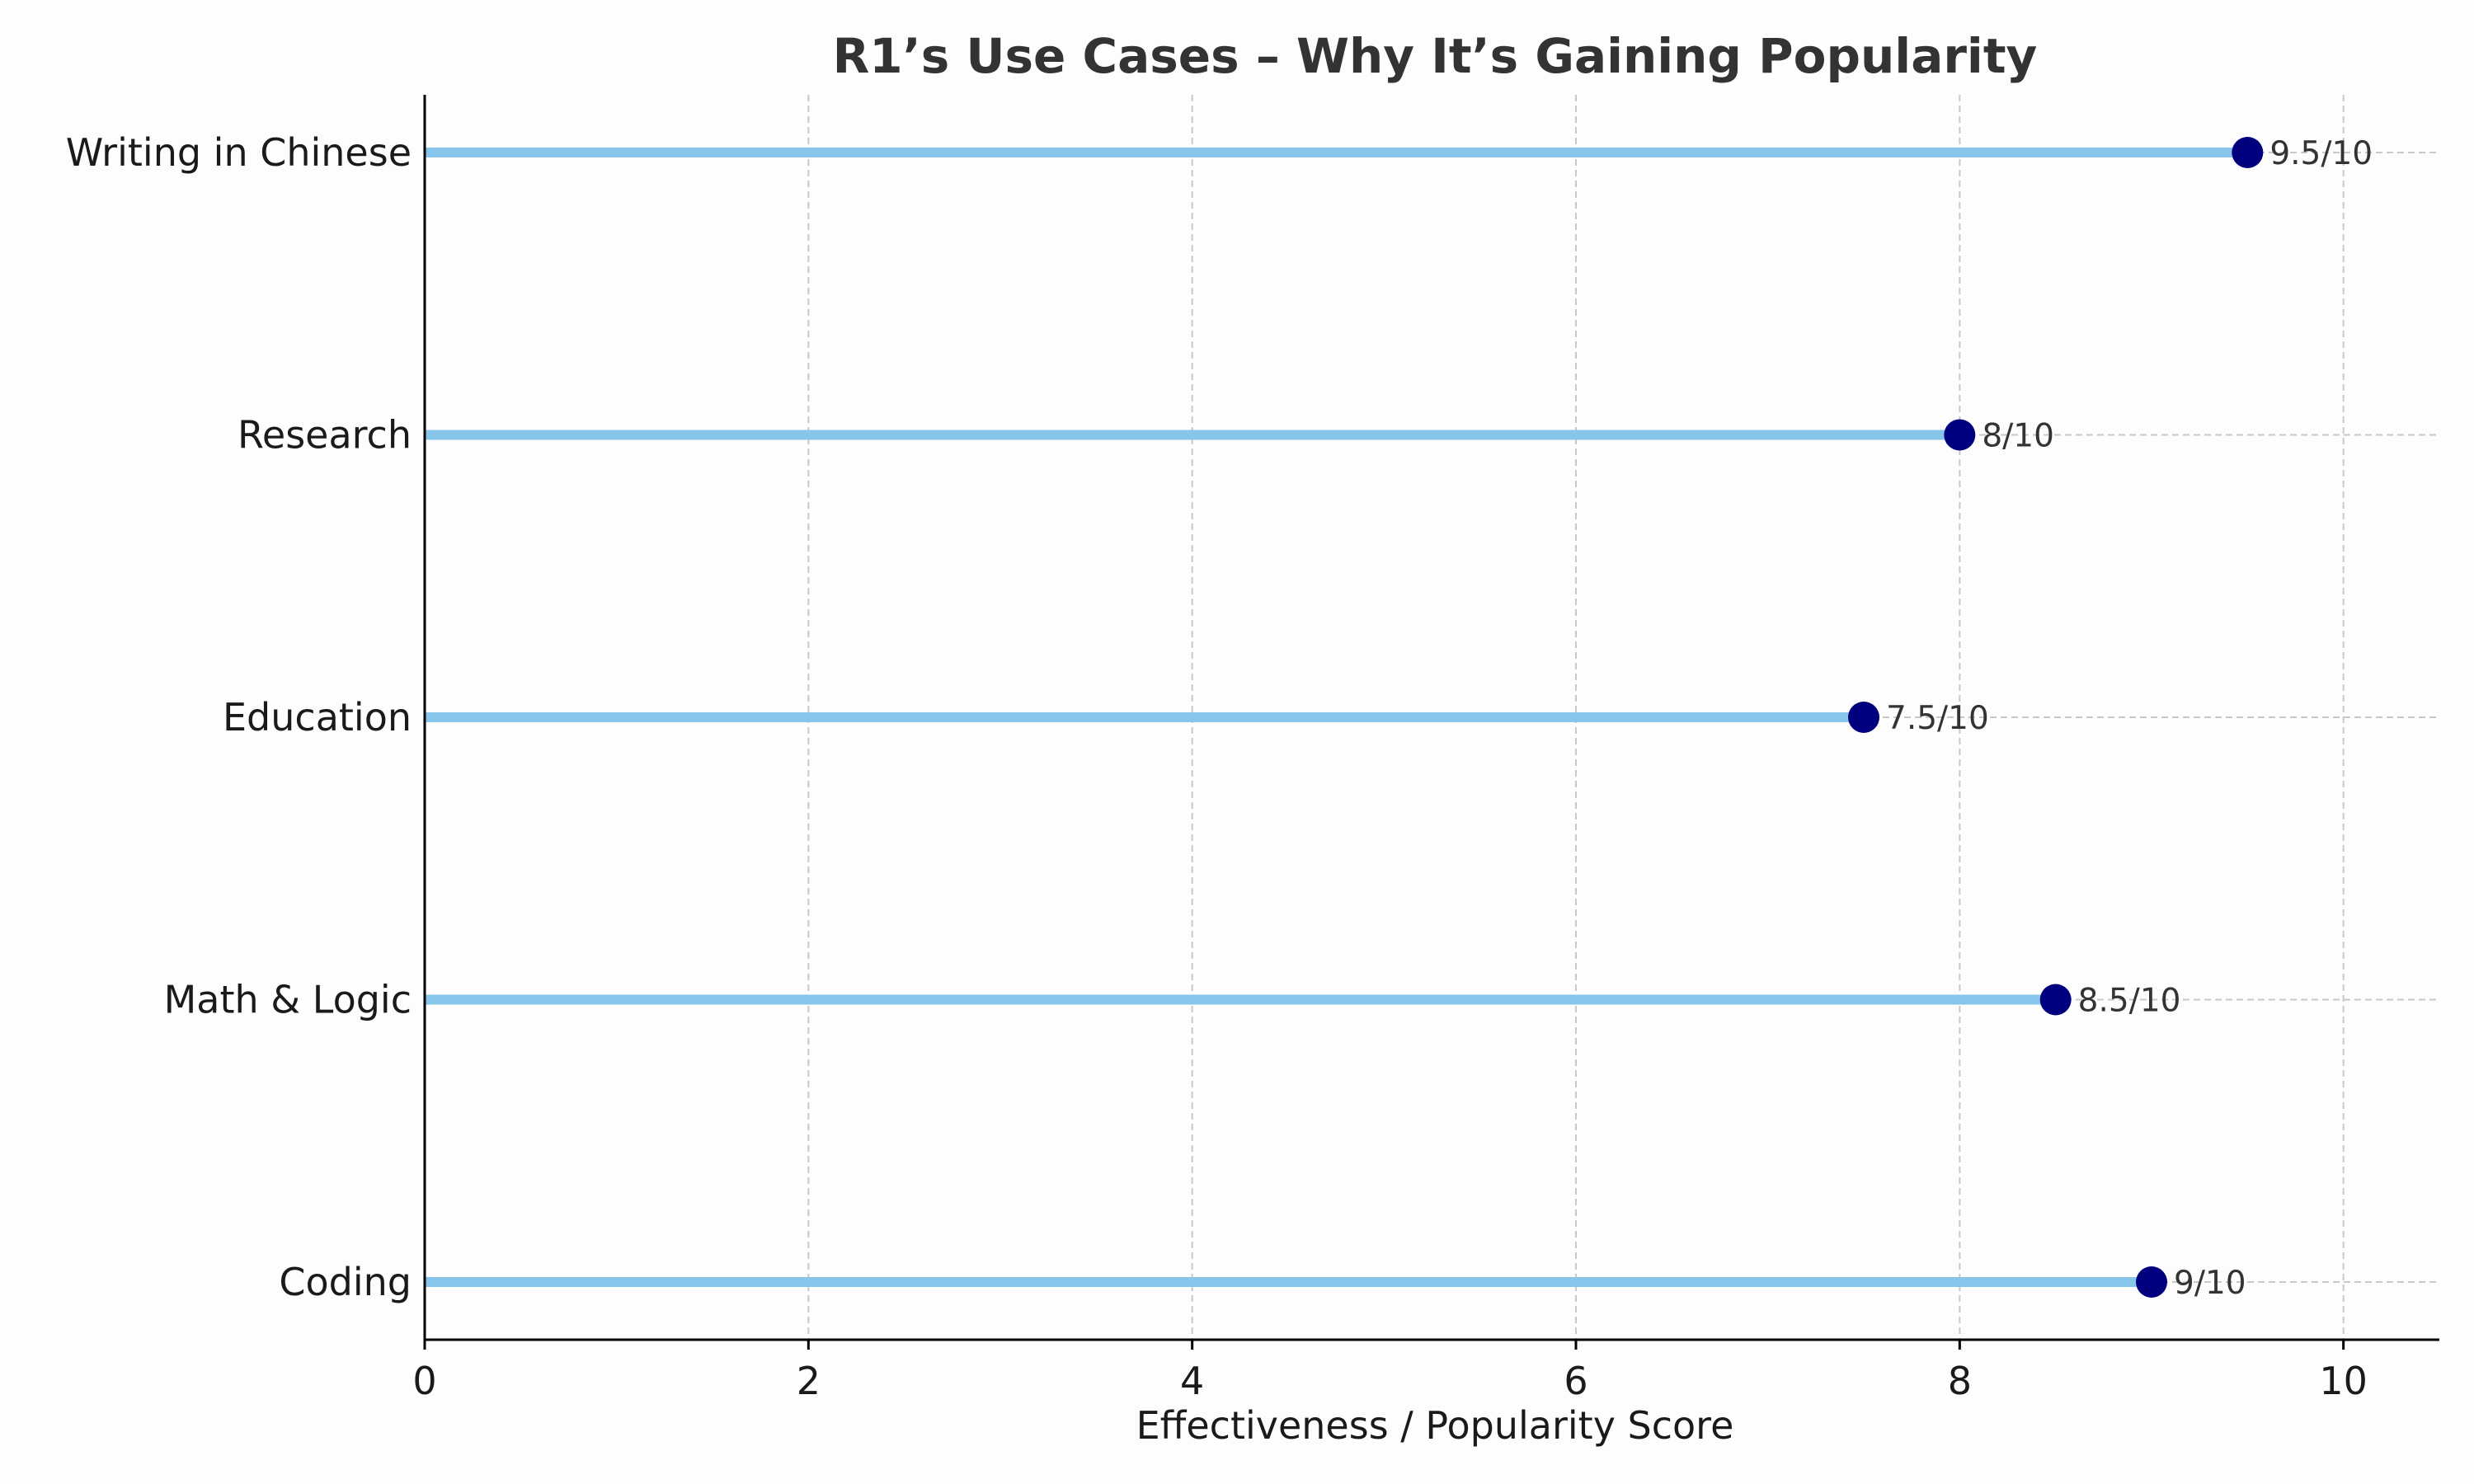 Image resolution: width=2474 pixels, height=1484 pixels. Describe the element at coordinates (2210, 1283) in the screenshot. I see `value-label: 9/10` at that location.